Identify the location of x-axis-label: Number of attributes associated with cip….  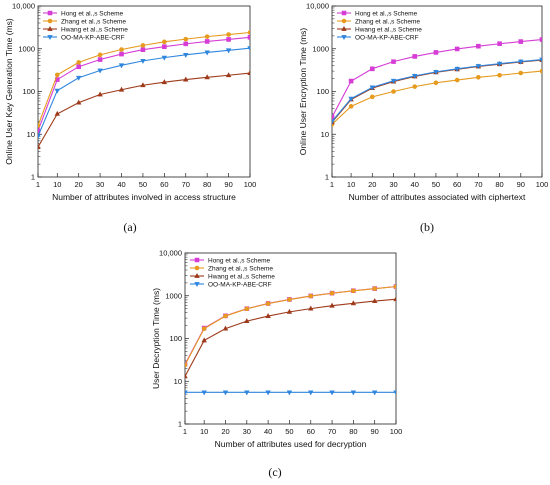
(437, 197).